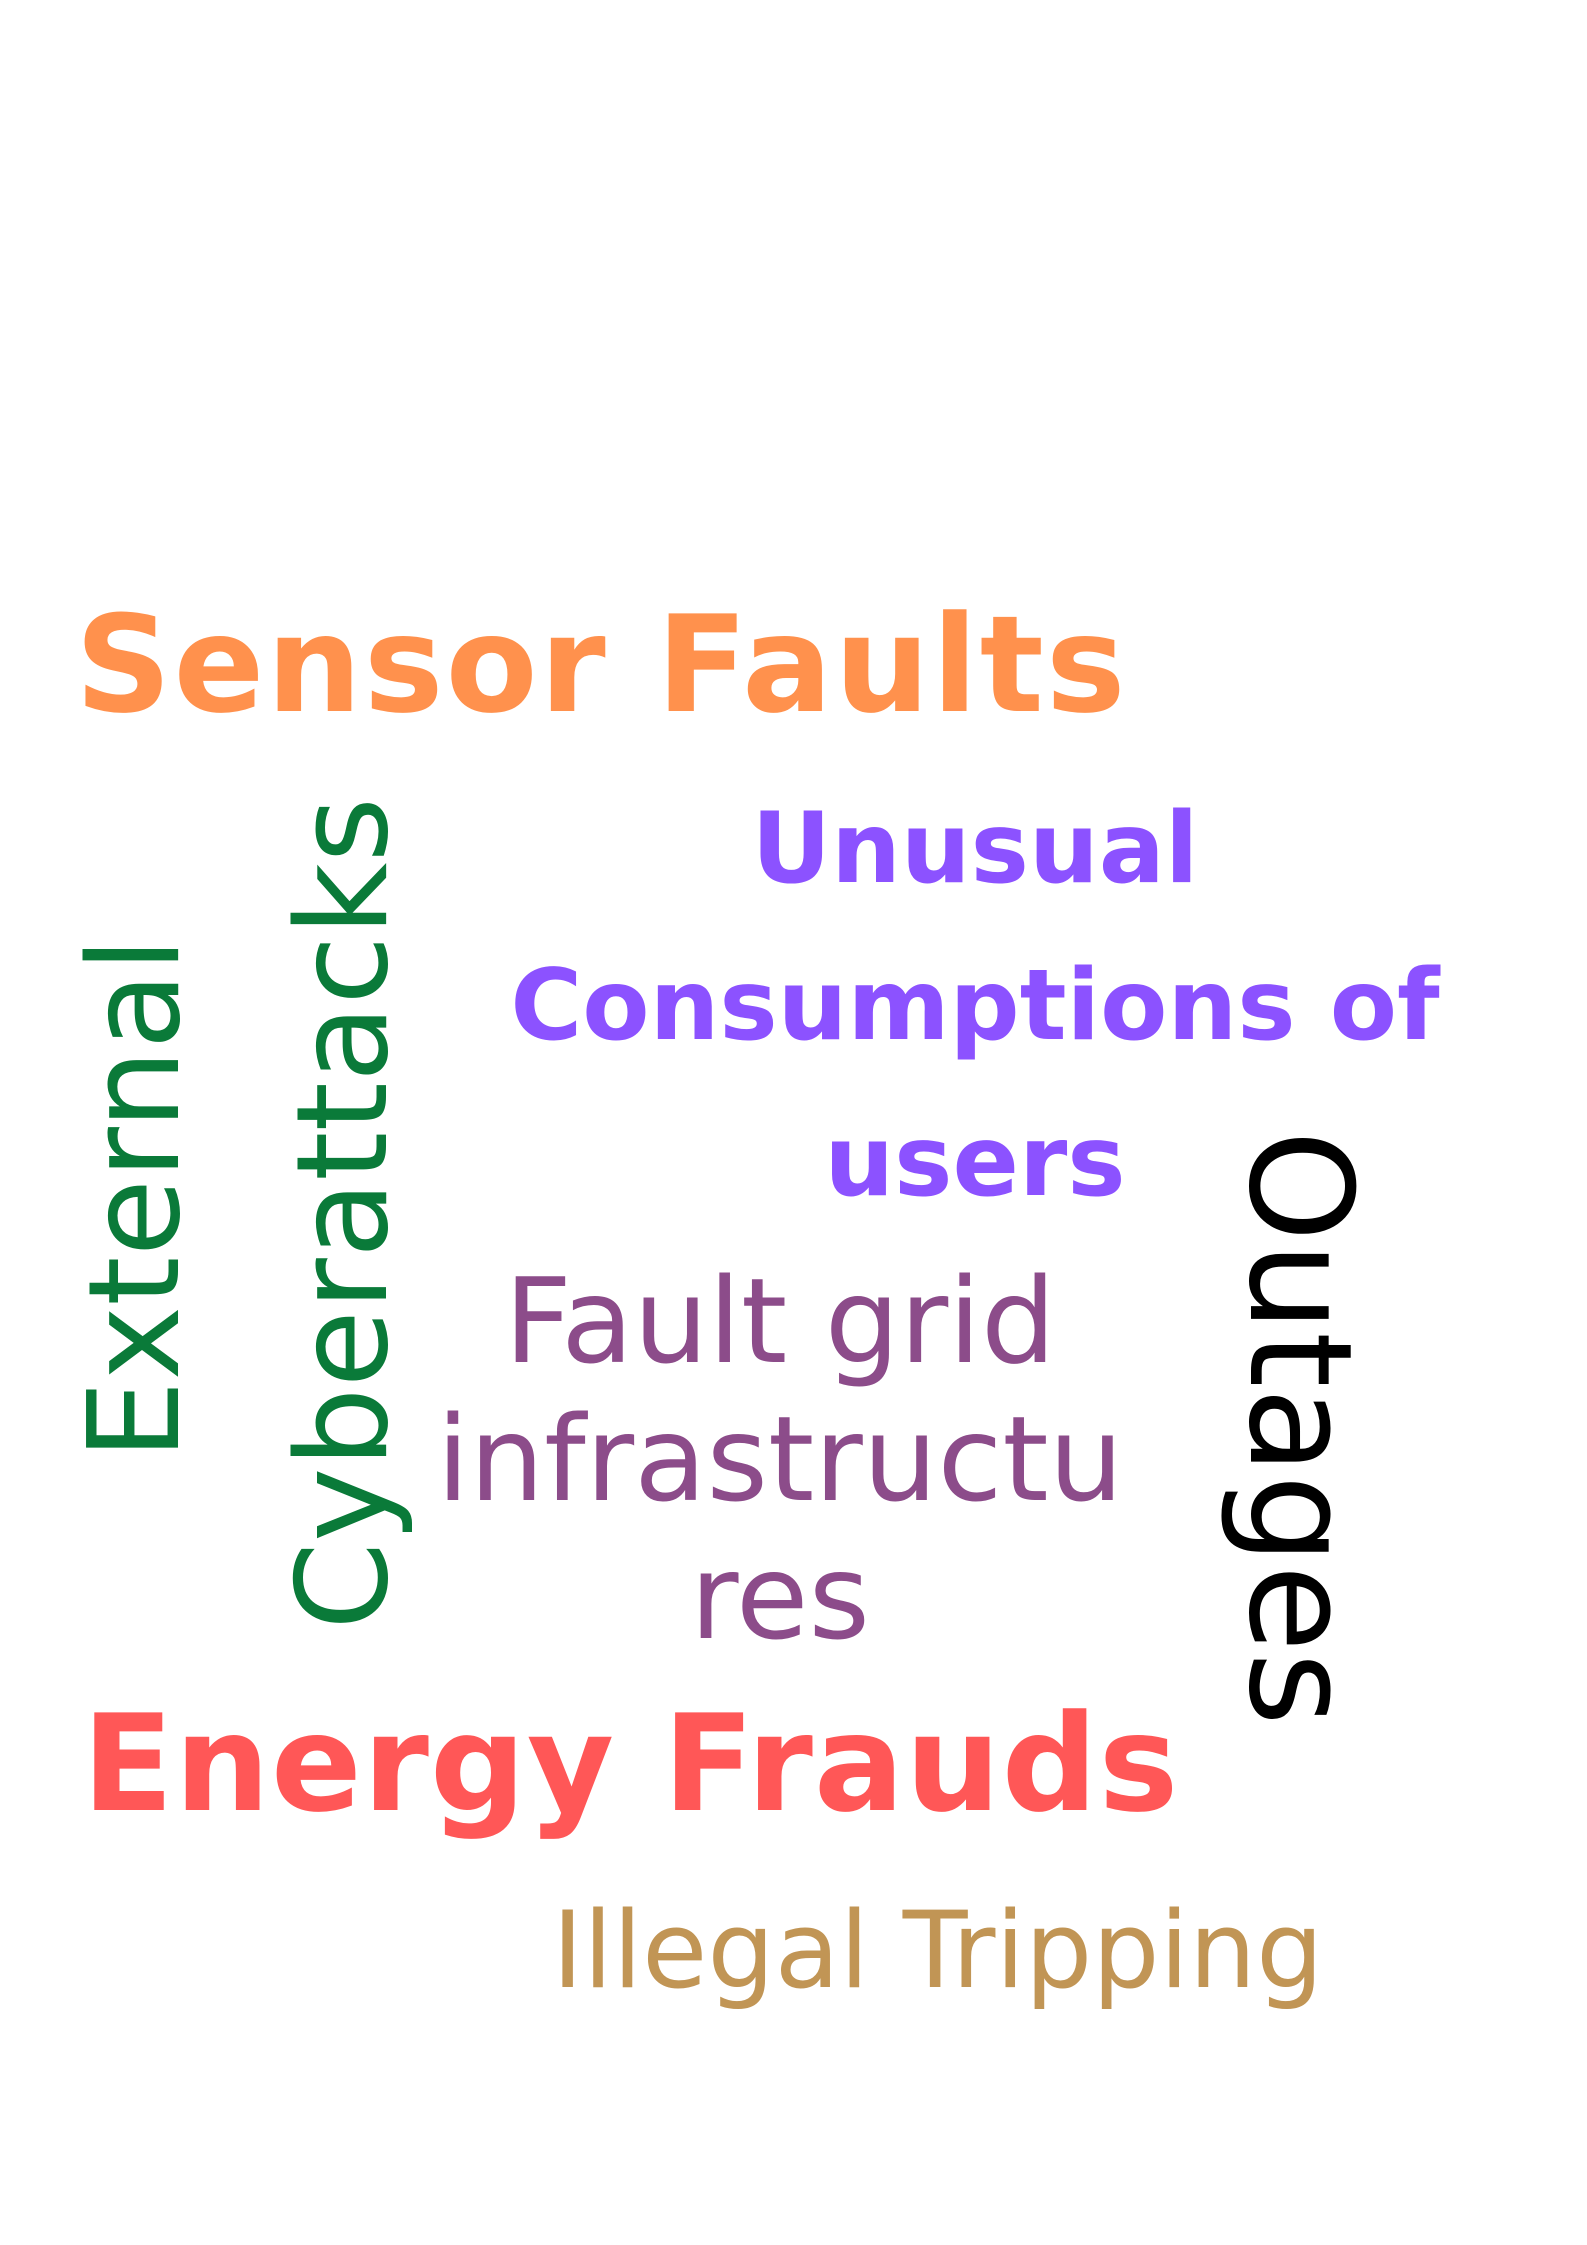 The width and height of the screenshot is (1587, 2245). I want to click on word-unusual-line-3: users, so click(975, 1162).